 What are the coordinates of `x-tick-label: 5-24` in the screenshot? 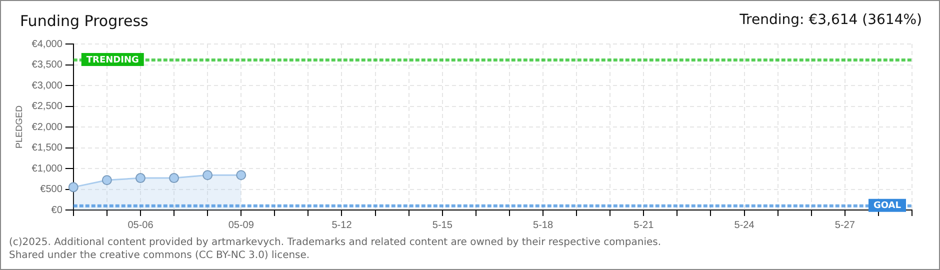 It's located at (744, 225).